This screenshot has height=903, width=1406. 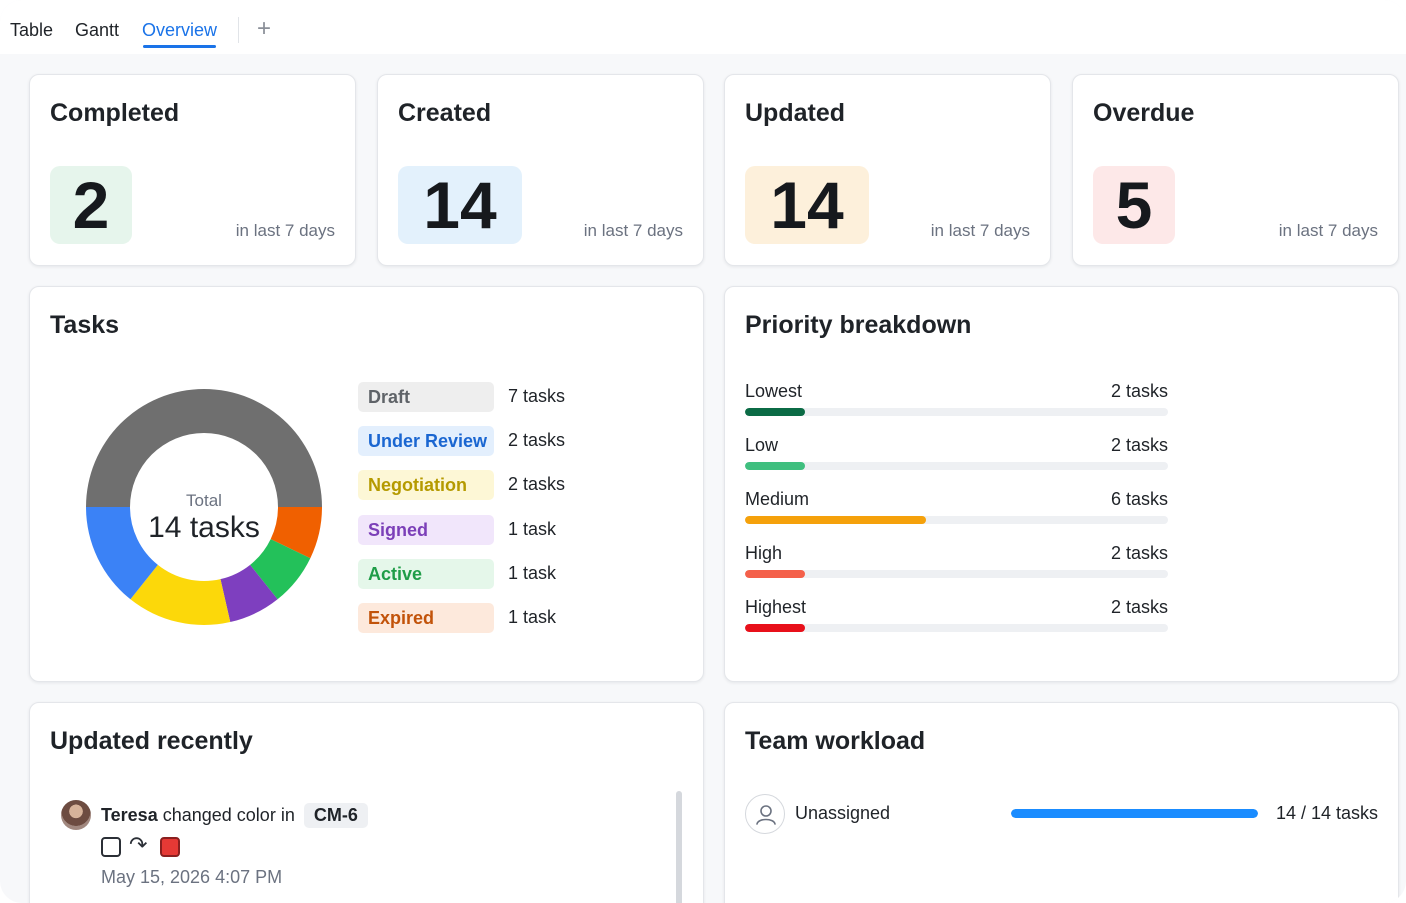 I want to click on tasks-donut-chart, so click(x=204, y=507).